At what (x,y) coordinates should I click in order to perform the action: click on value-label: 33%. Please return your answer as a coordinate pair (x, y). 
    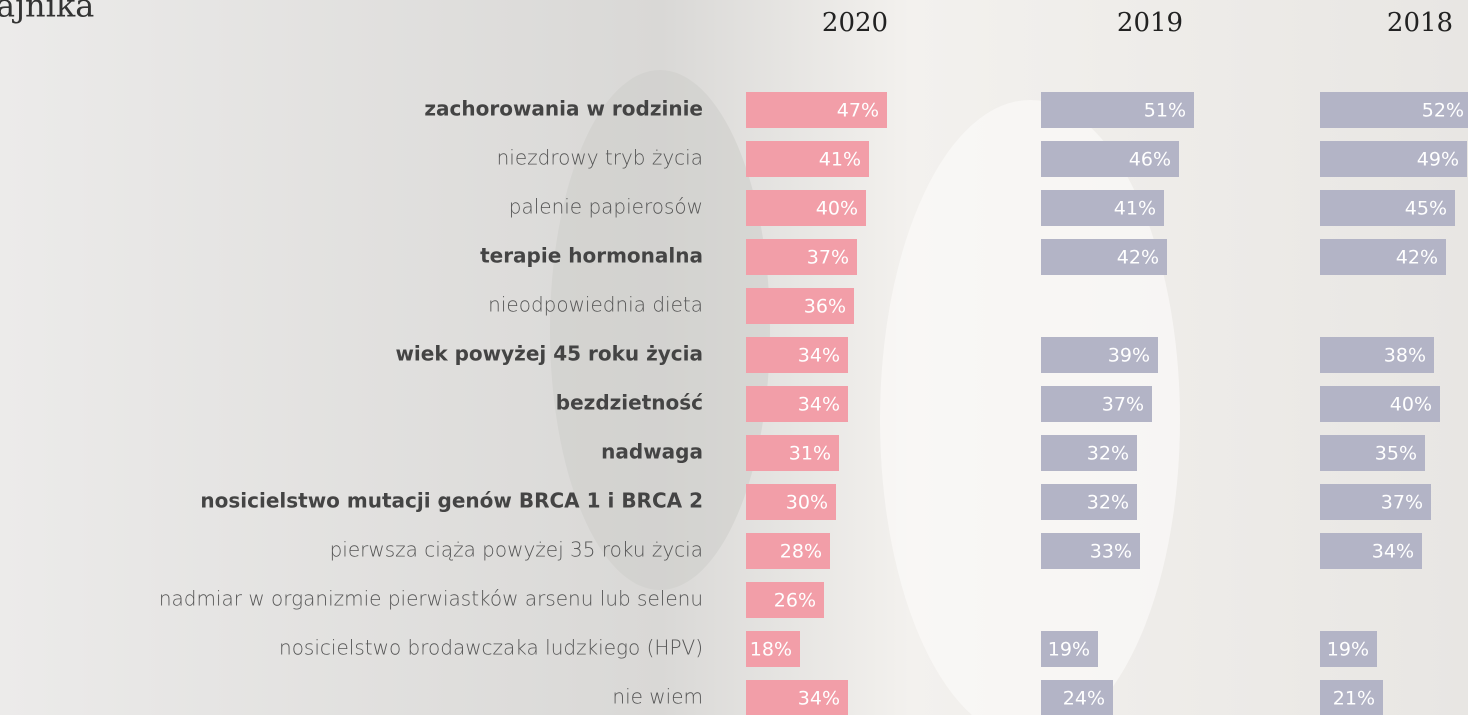
    Looking at the image, I should click on (1111, 552).